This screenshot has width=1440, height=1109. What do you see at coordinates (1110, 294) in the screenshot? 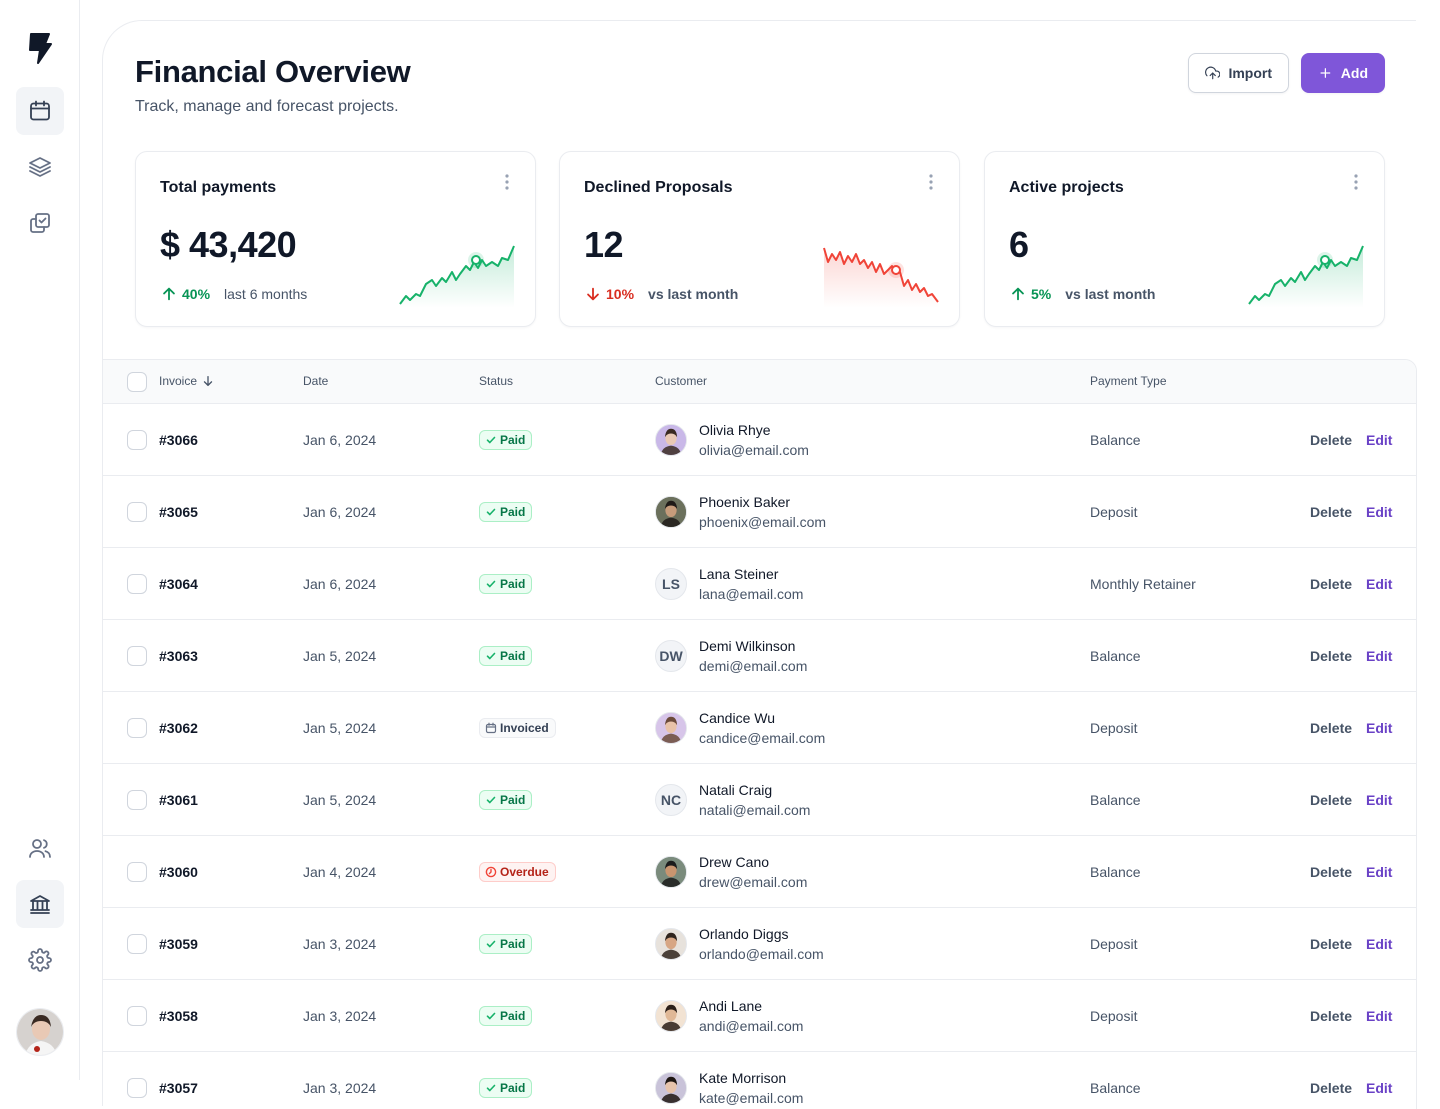
I see `trend-text: vs last month` at bounding box center [1110, 294].